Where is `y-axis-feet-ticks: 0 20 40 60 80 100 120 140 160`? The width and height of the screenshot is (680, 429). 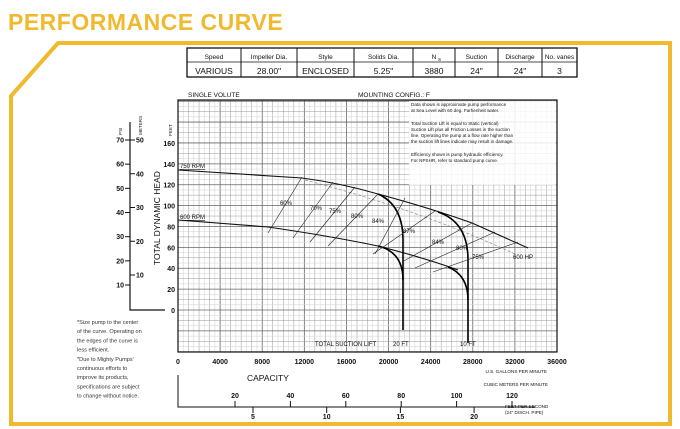 y-axis-feet-ticks: 0 20 40 60 80 100 120 140 160 is located at coordinates (169, 228).